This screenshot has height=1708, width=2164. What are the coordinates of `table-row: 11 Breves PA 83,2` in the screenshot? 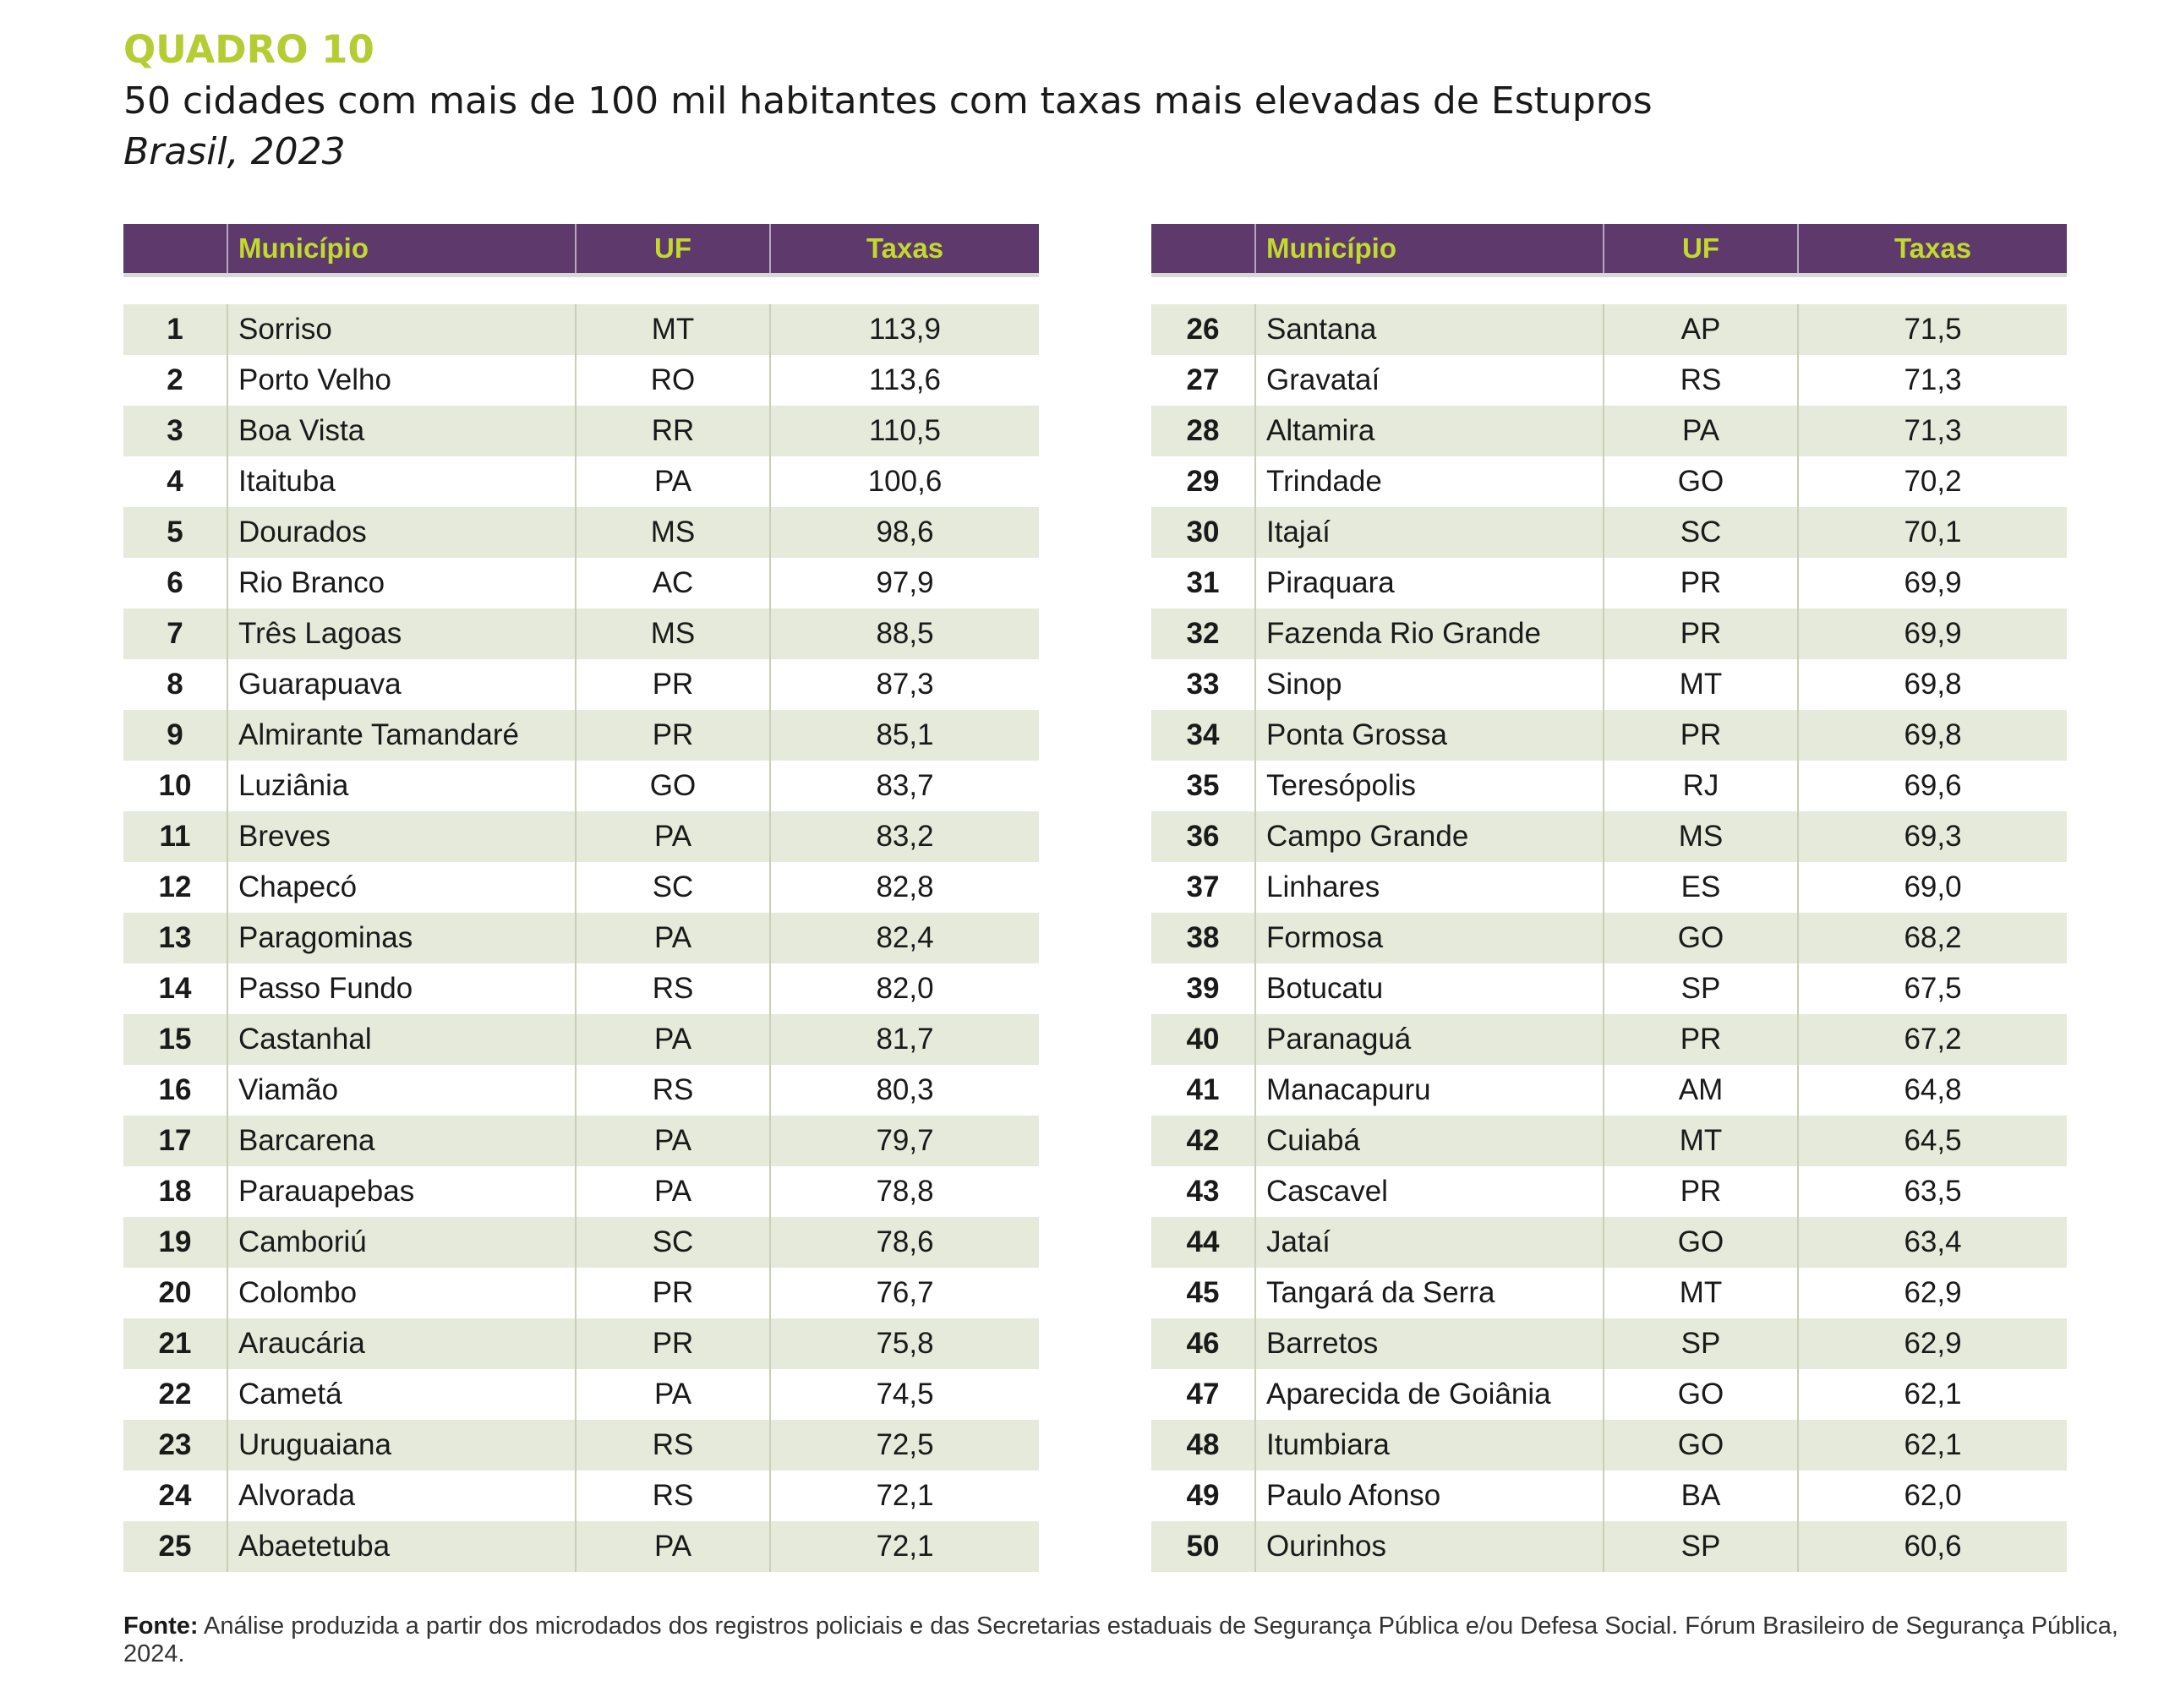 It's located at (581, 836).